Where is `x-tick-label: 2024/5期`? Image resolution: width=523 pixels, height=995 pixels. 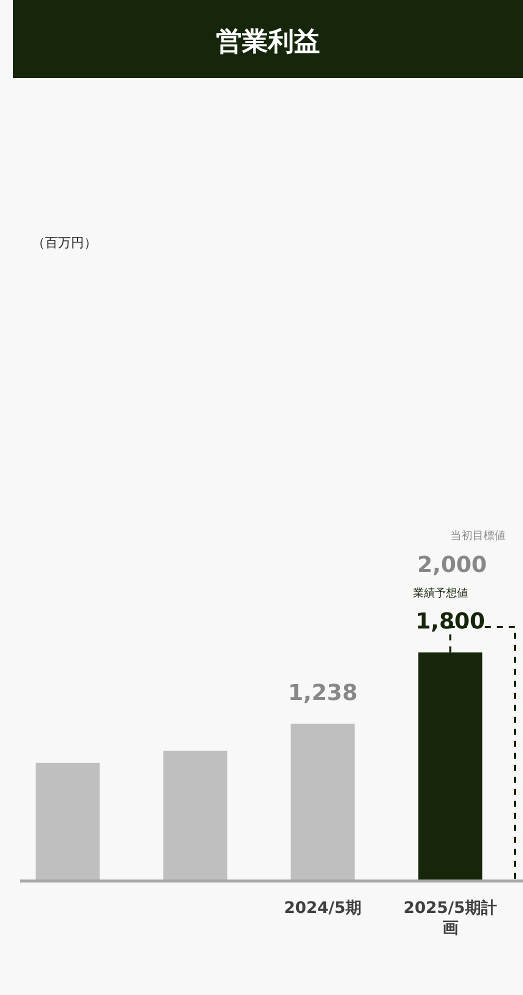
x-tick-label: 2024/5期 is located at coordinates (323, 907).